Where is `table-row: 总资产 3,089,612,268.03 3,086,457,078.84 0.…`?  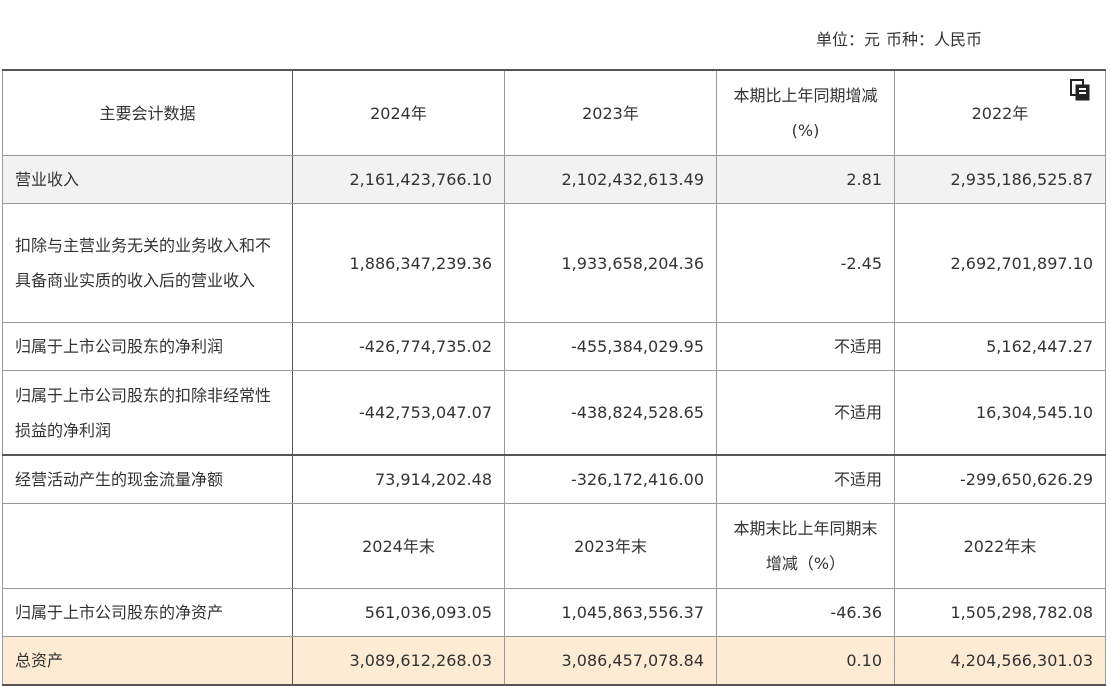 table-row: 总资产 3,089,612,268.03 3,086,457,078.84 0.… is located at coordinates (554, 661).